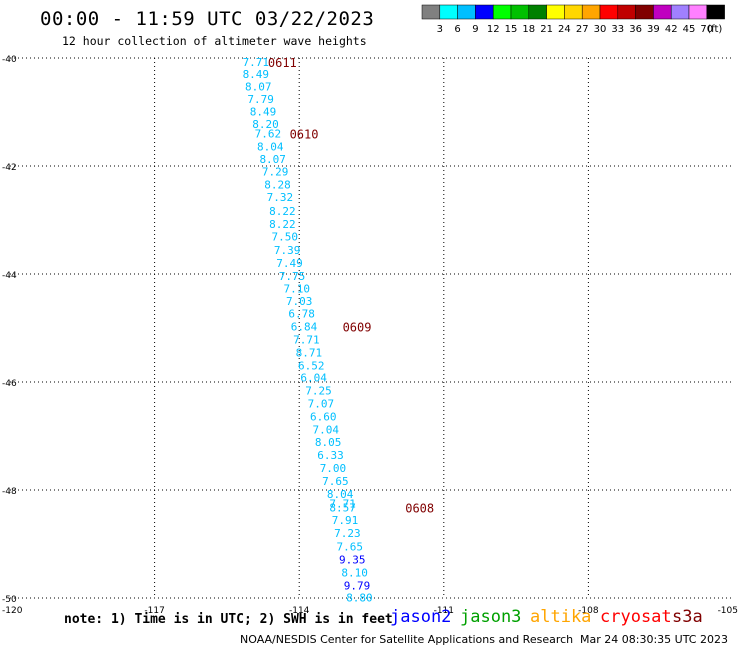 The width and height of the screenshot is (740, 650). What do you see at coordinates (311, 365) in the screenshot?
I see `swh-value-label: 6.52` at bounding box center [311, 365].